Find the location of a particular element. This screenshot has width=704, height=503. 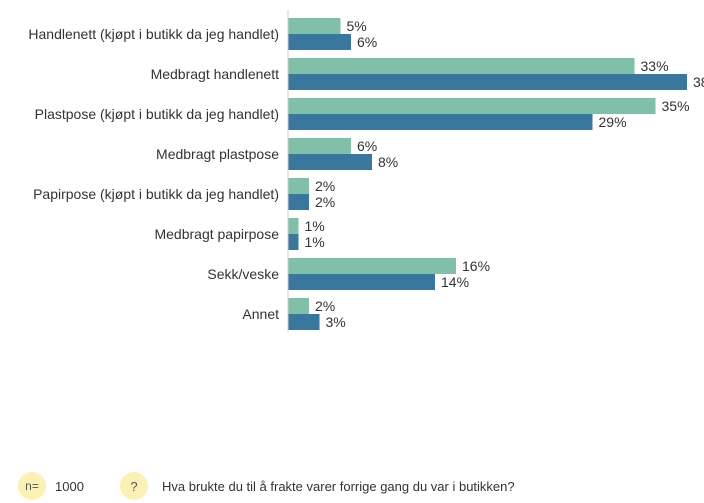

data-label: 33% is located at coordinates (655, 66).